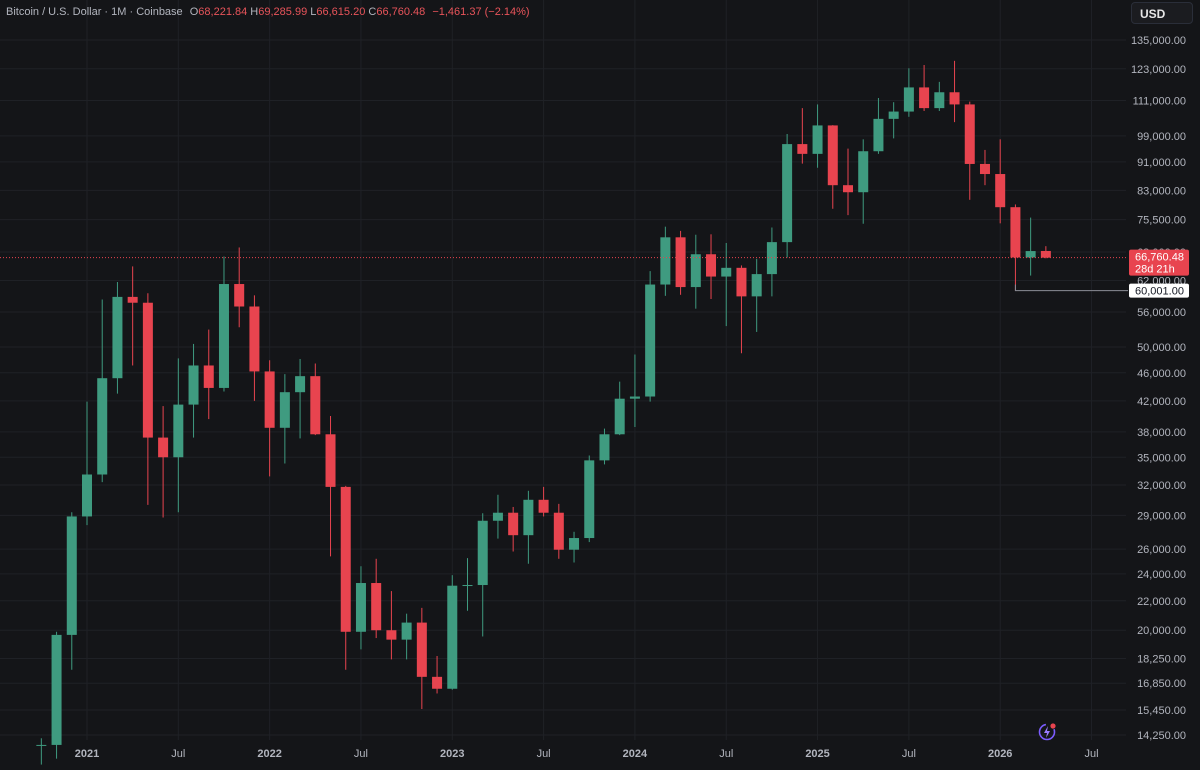 The image size is (1200, 770). I want to click on y-tick-label: 38,000.00, so click(1161, 433).